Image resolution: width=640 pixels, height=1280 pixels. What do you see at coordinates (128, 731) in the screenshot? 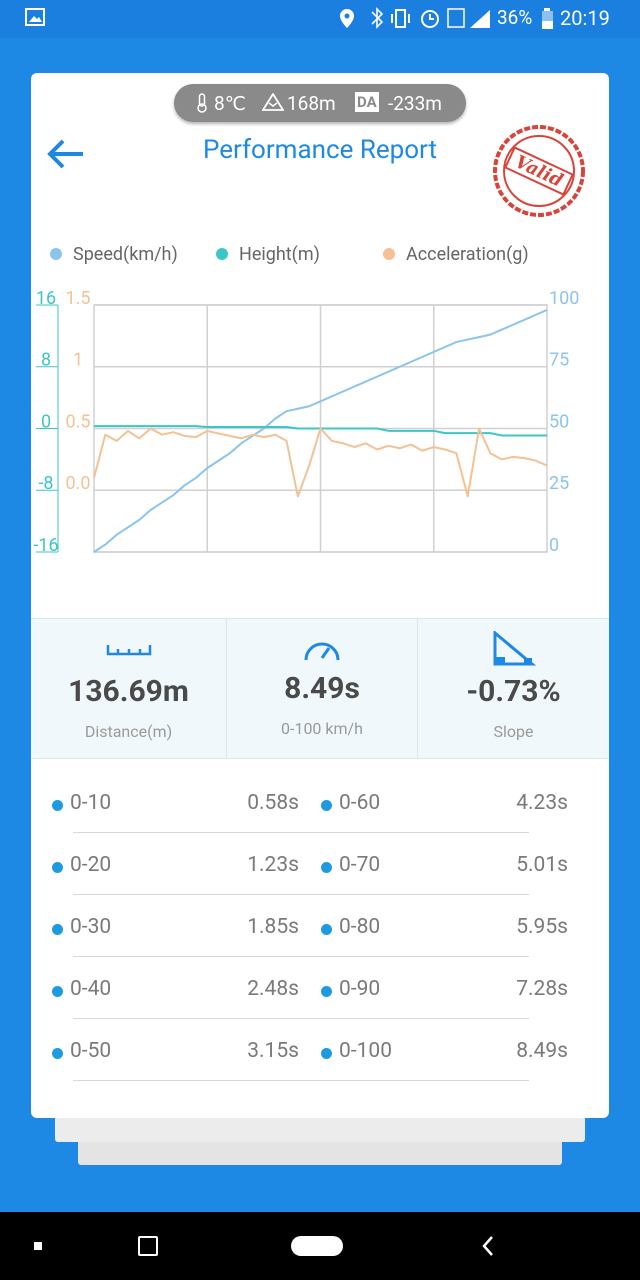
I see `stat-label: Distance(m)` at bounding box center [128, 731].